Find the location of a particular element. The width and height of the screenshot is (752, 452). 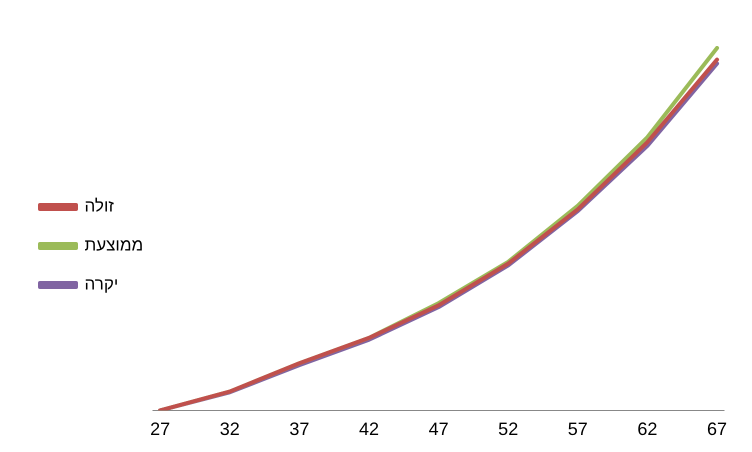

x-tick-label: 27 is located at coordinates (160, 429).